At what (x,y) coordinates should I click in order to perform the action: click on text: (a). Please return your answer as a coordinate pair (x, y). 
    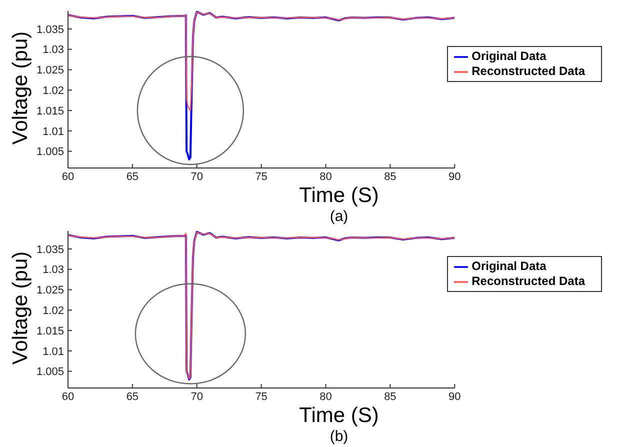
    Looking at the image, I should click on (339, 216).